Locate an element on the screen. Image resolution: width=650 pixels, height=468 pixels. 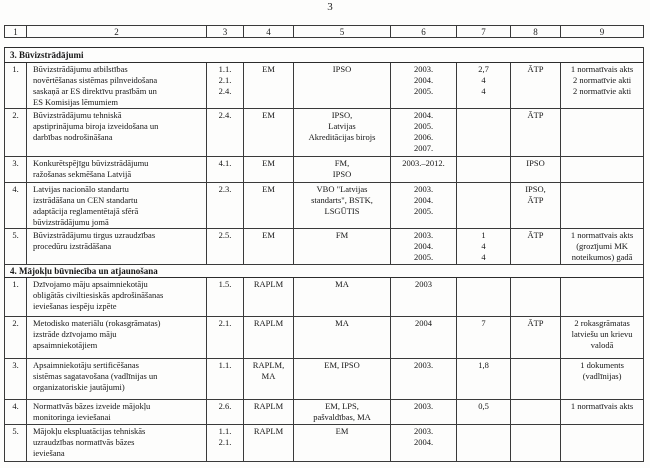
band-col-3: 3 is located at coordinates (225, 31).